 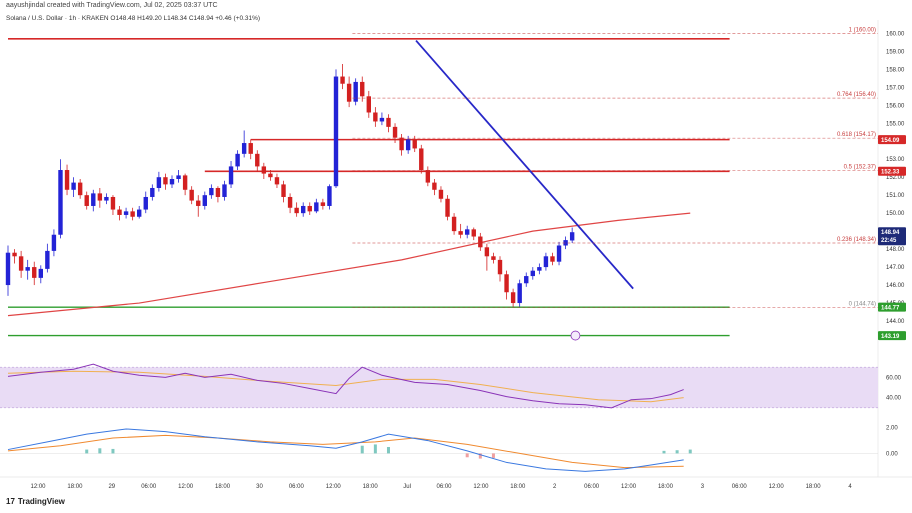 I want to click on x-tick-label: 30, so click(x=259, y=487).